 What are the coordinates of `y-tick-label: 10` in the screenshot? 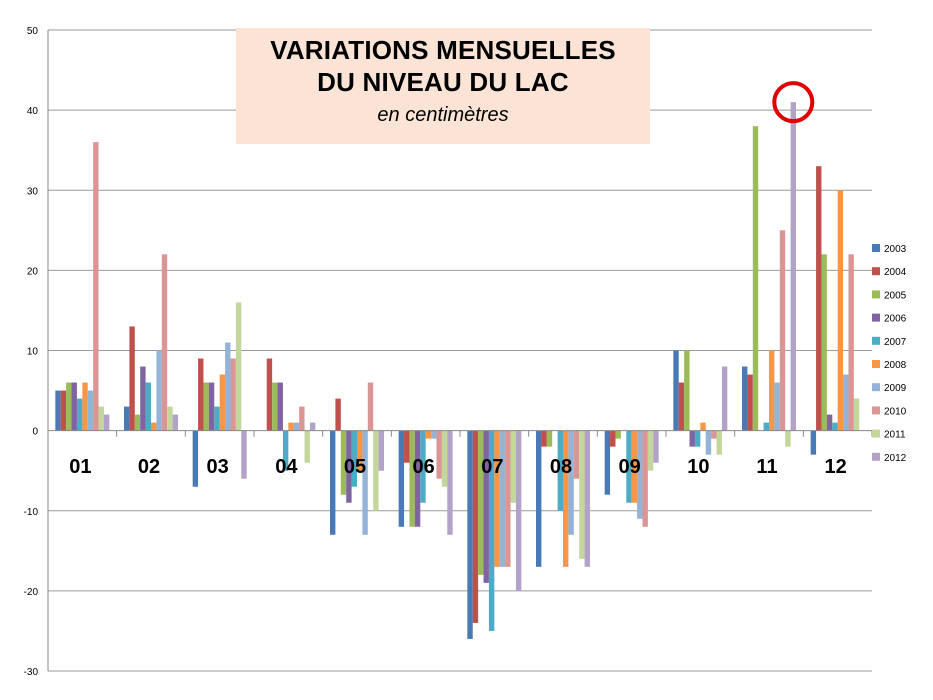 It's located at (33, 352).